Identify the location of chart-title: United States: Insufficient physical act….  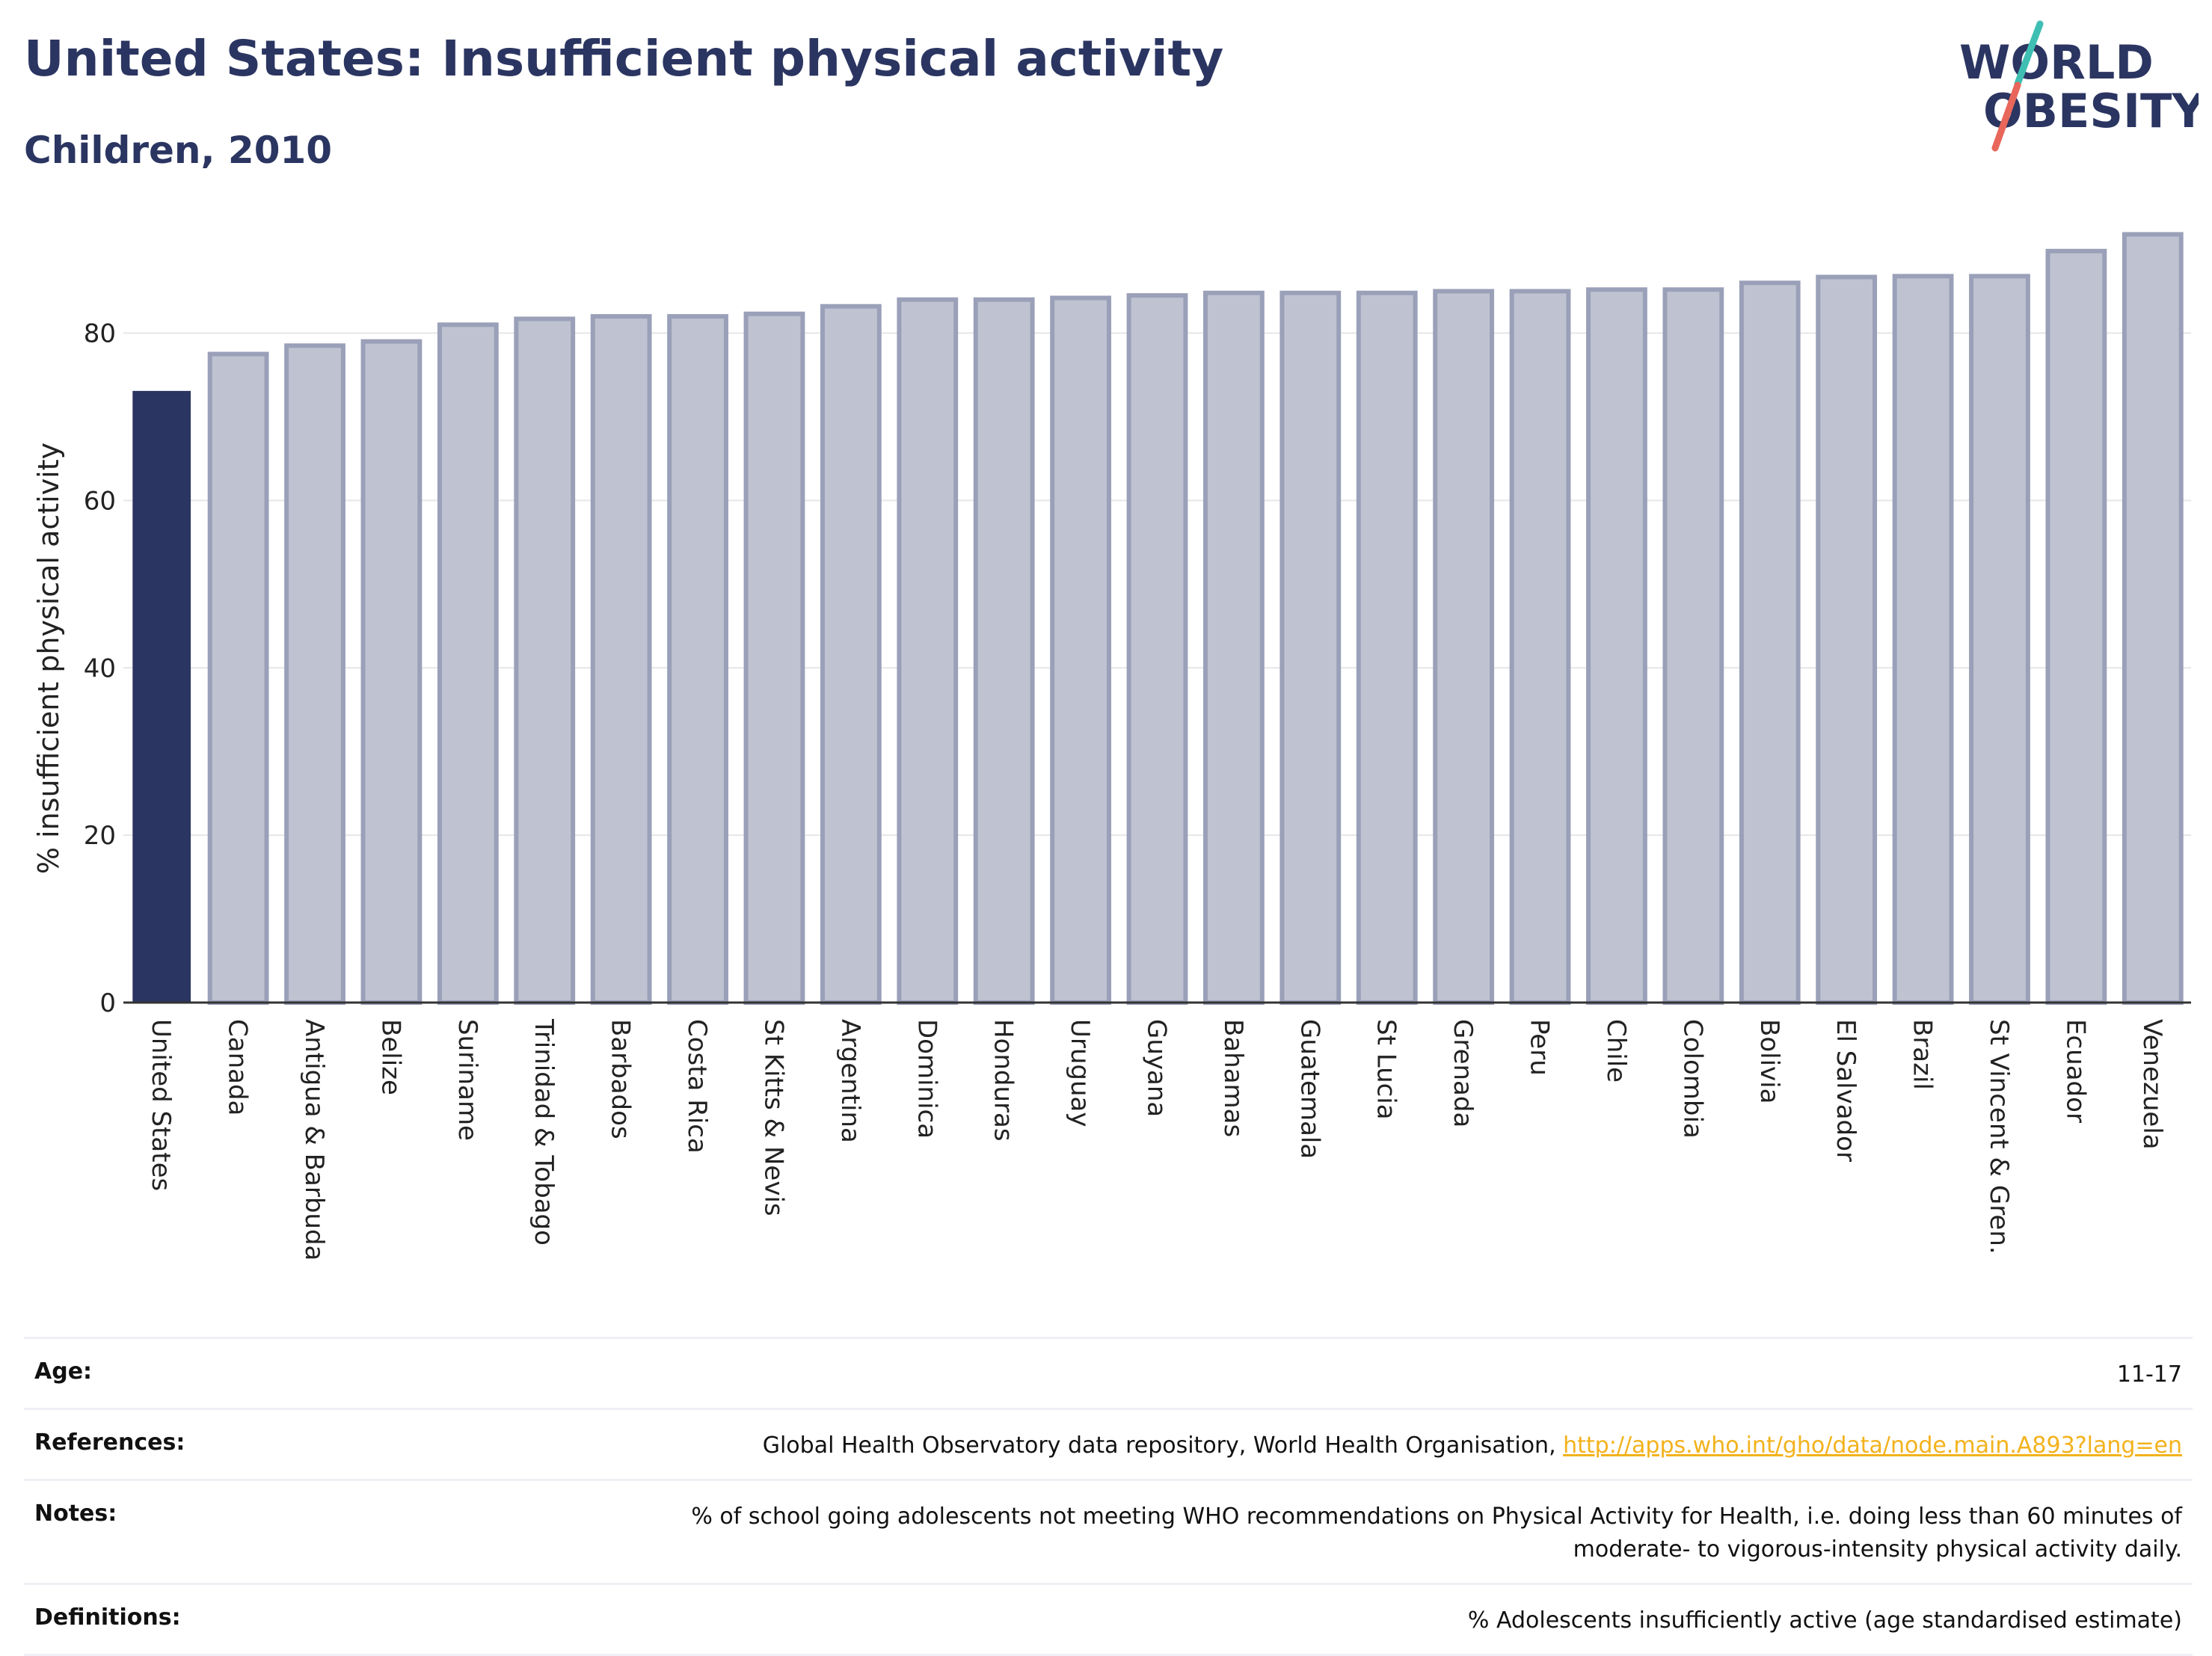
(624, 58).